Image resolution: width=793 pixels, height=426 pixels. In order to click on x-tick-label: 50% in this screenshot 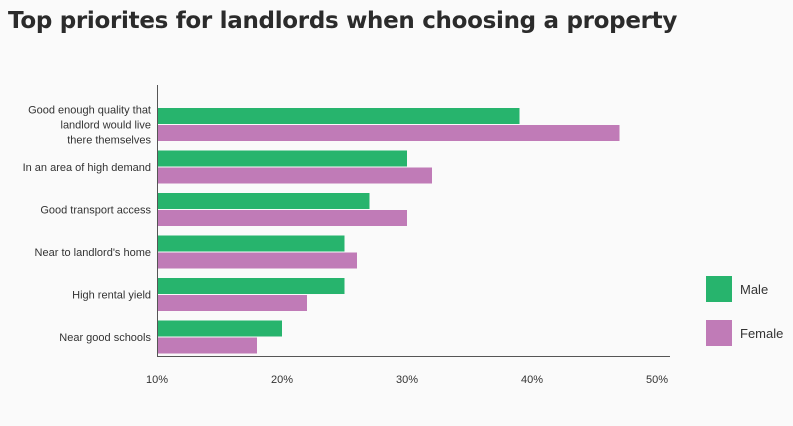, I will do `click(657, 380)`.